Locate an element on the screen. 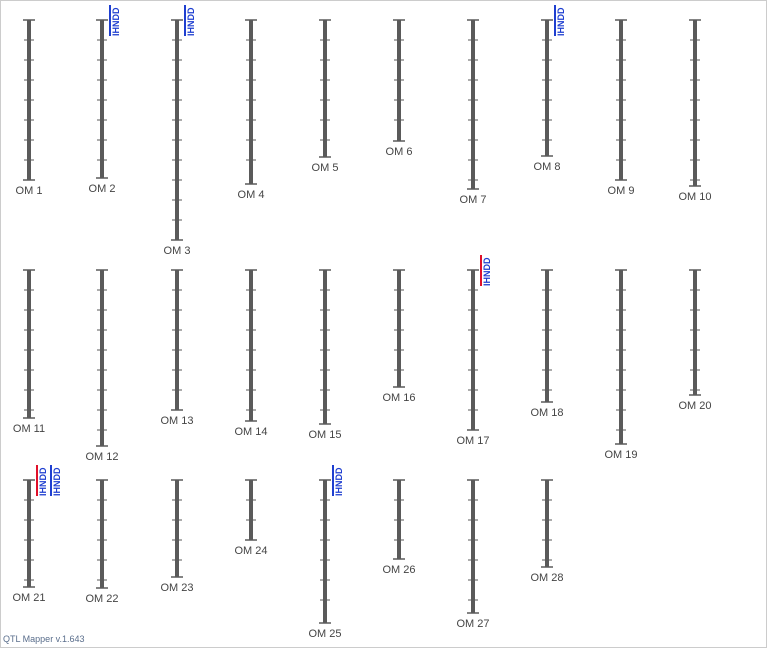  group-label: OM 8 is located at coordinates (547, 167).